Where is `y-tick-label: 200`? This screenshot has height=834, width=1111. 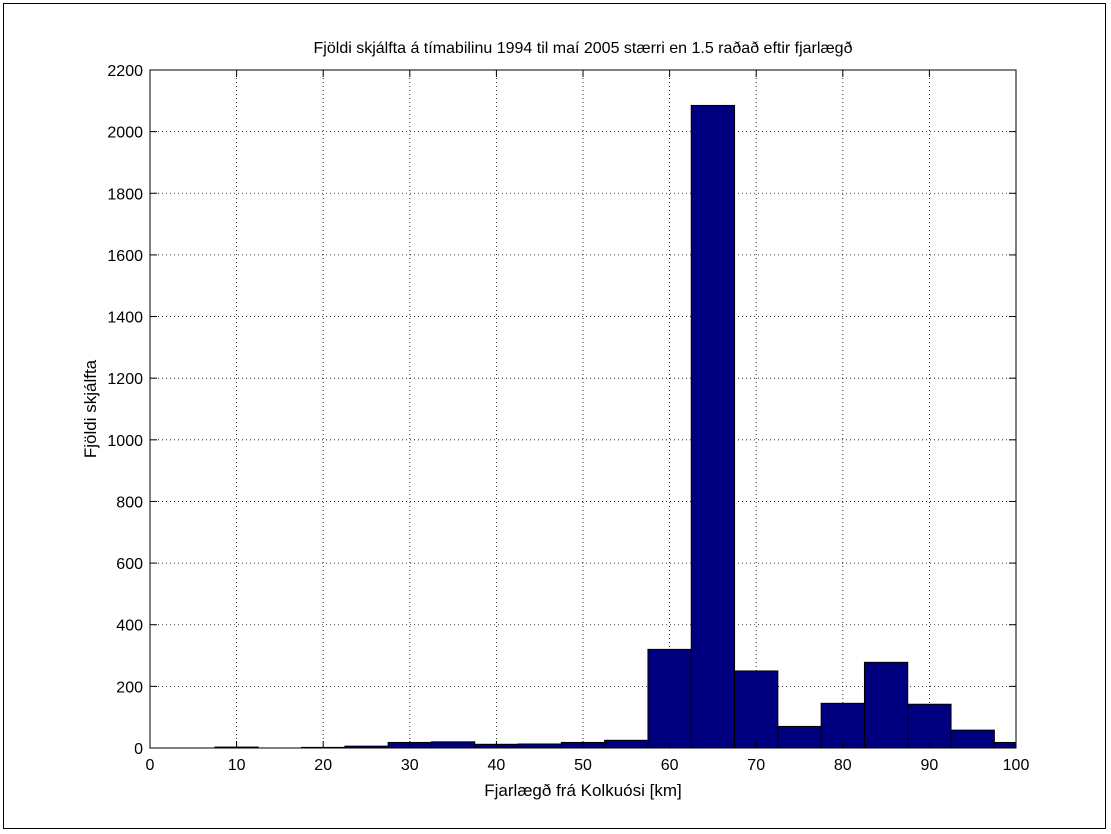 y-tick-label: 200 is located at coordinates (129, 687).